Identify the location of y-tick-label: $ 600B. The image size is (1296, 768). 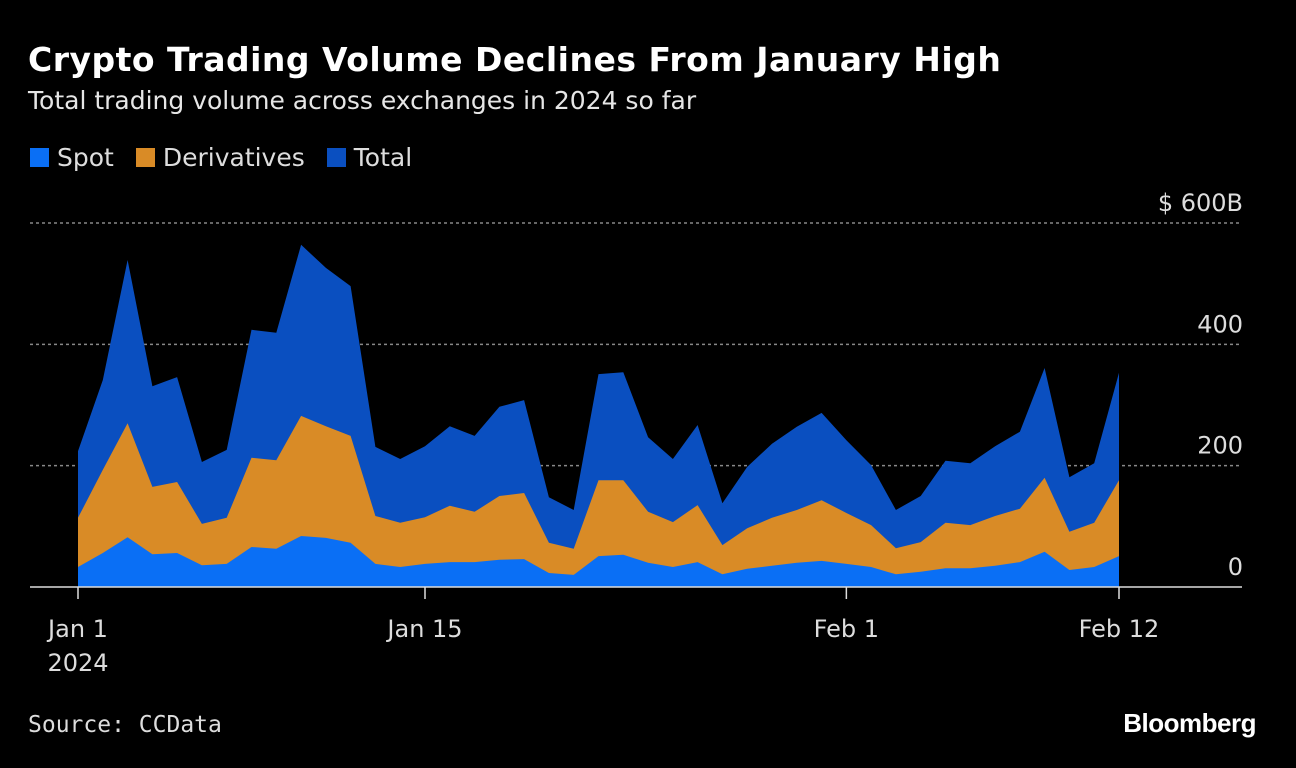
(1200, 203).